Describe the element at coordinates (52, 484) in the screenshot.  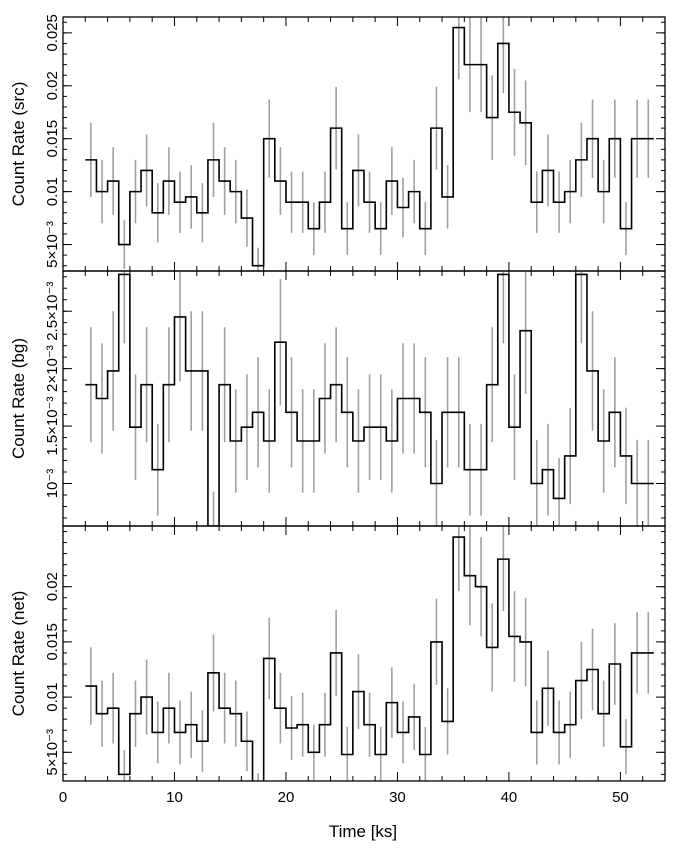
I see `y-tick-label: 10⁻³` at that location.